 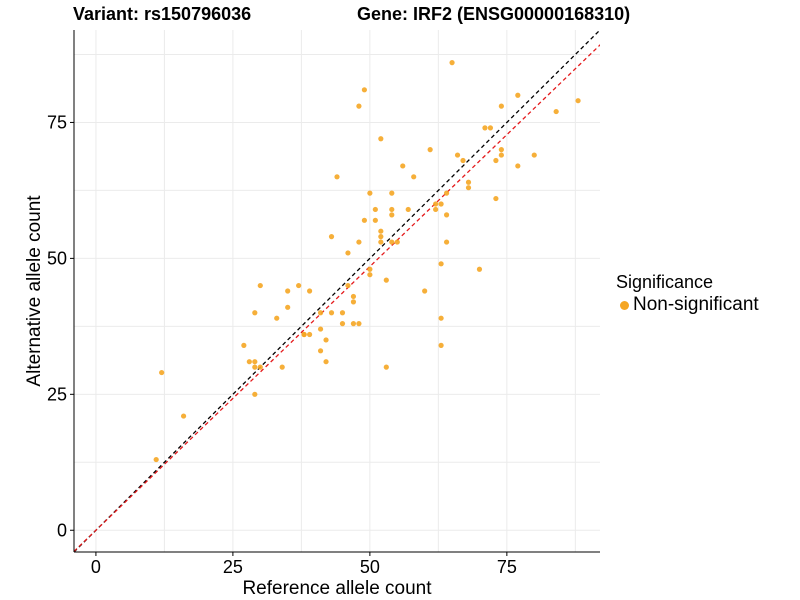 I want to click on gene-title: Gene: IRF2 (ENSG00000168310), so click(x=494, y=14).